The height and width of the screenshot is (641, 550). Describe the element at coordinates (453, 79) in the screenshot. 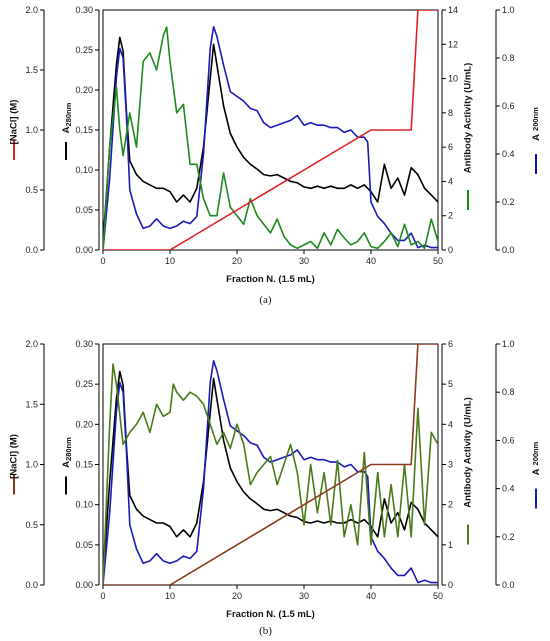

I see `activity-axis-tick-label: 10` at that location.